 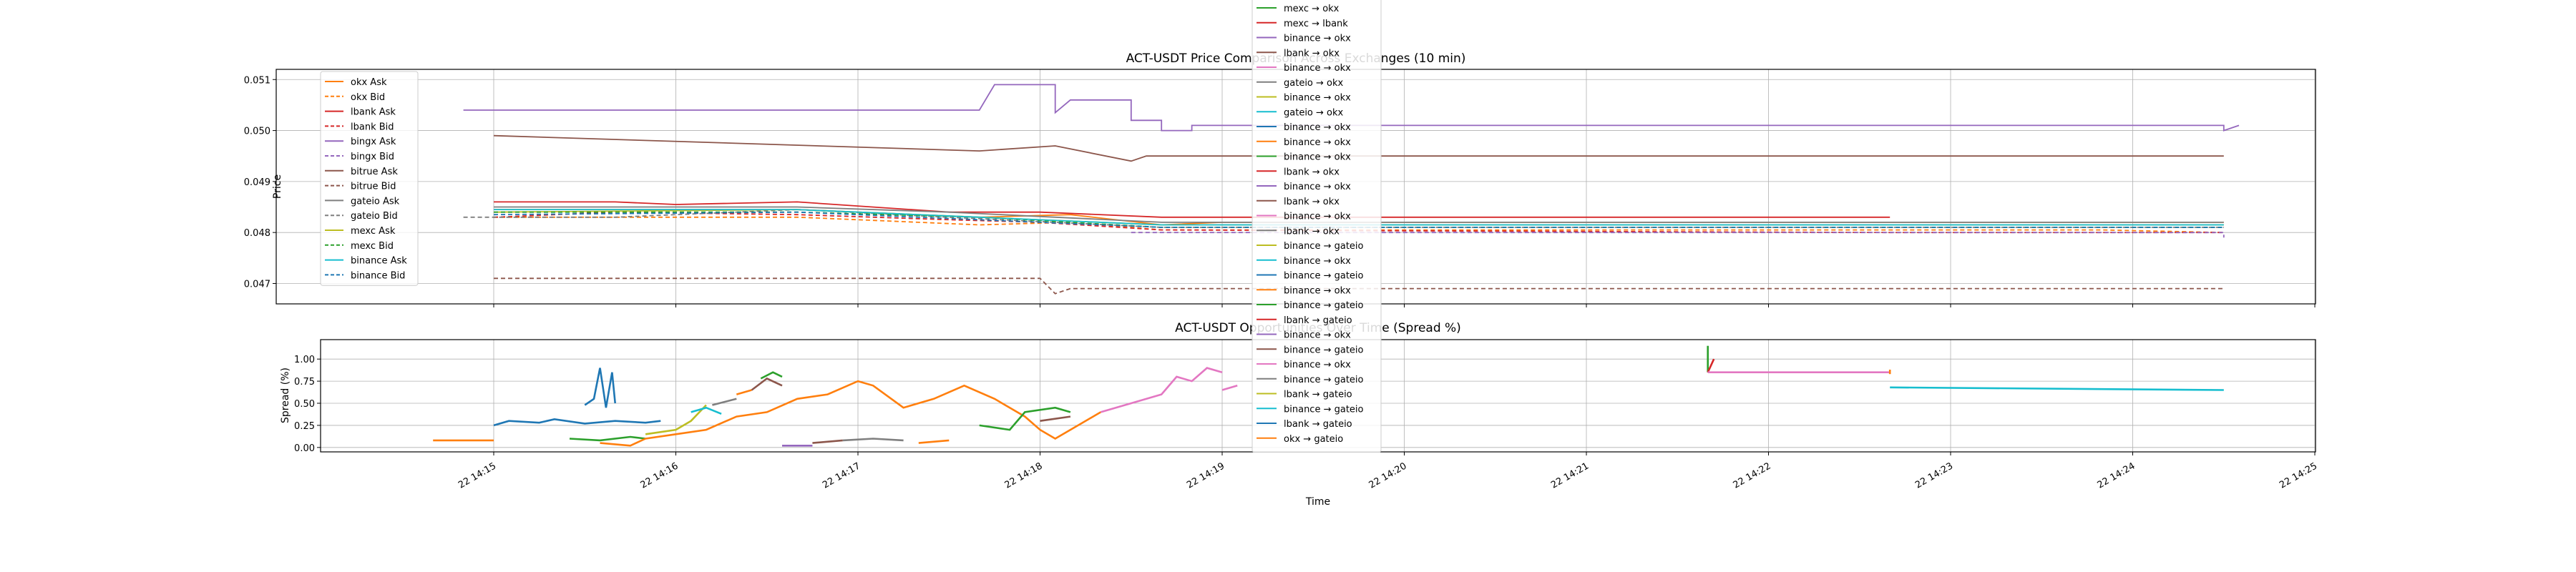 What do you see at coordinates (1192, 209) in the screenshot?
I see `price-line-lbank-ask` at bounding box center [1192, 209].